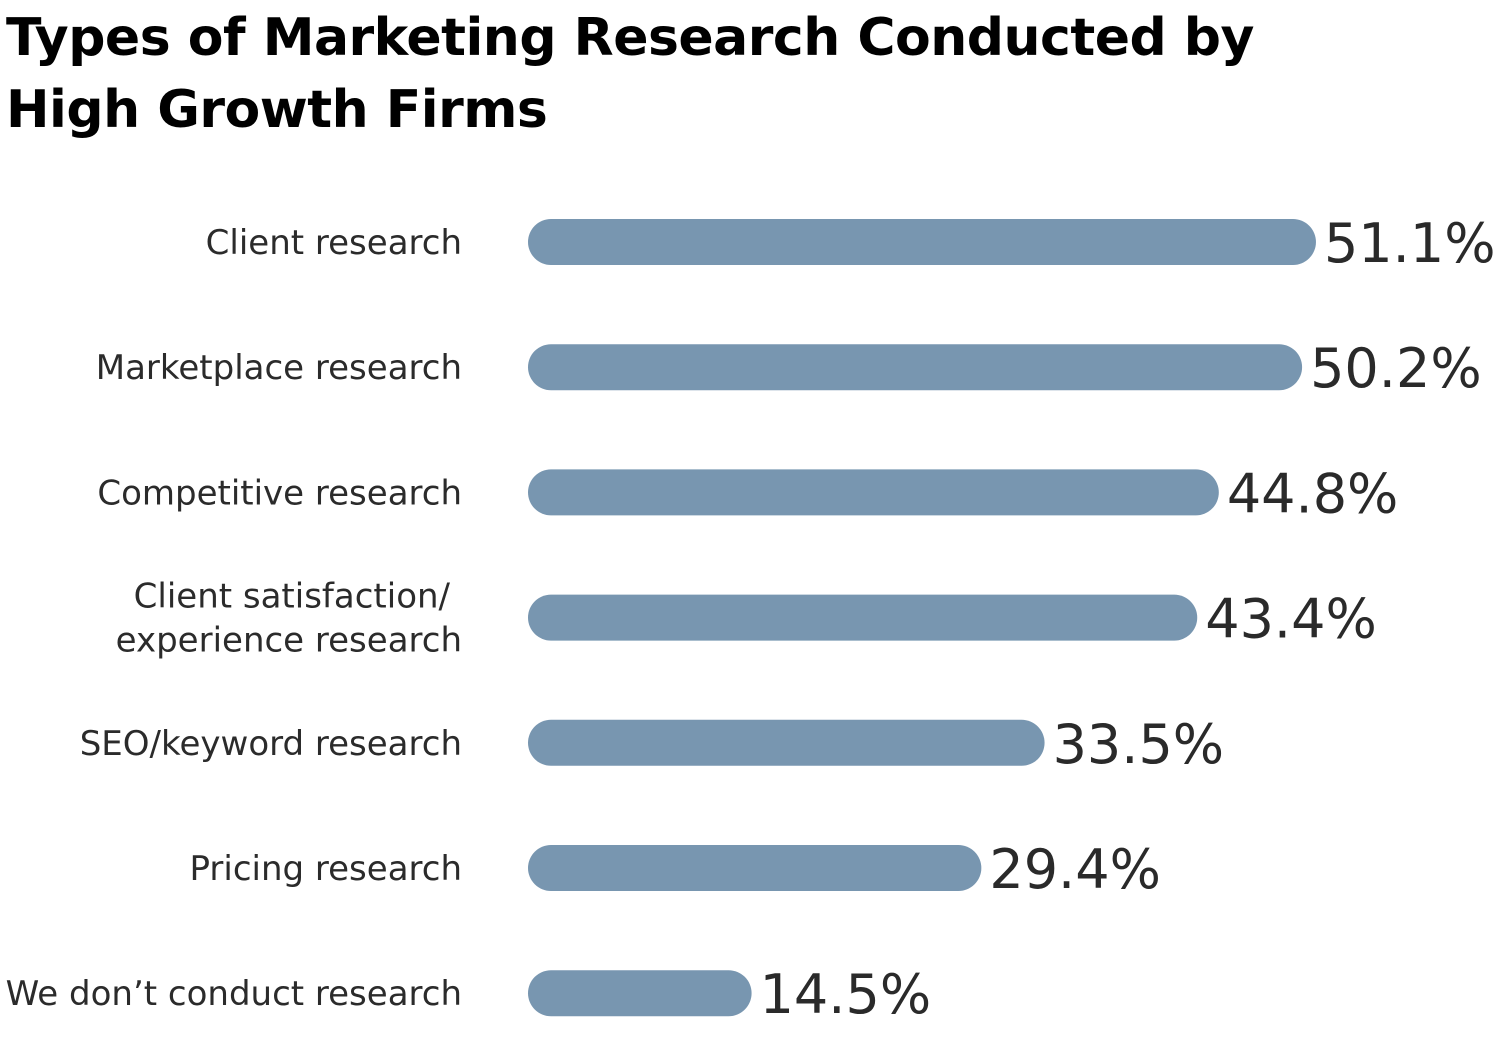 This screenshot has width=1500, height=1050. What do you see at coordinates (1410, 243) in the screenshot?
I see `value-label: 51.1%` at bounding box center [1410, 243].